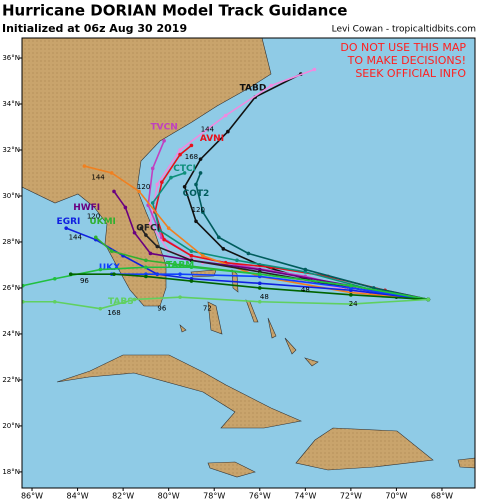 Image resolution: width=479 pixels, height=500 pixels. What do you see at coordinates (207, 309) in the screenshot?
I see `hour-label: 72` at bounding box center [207, 309].